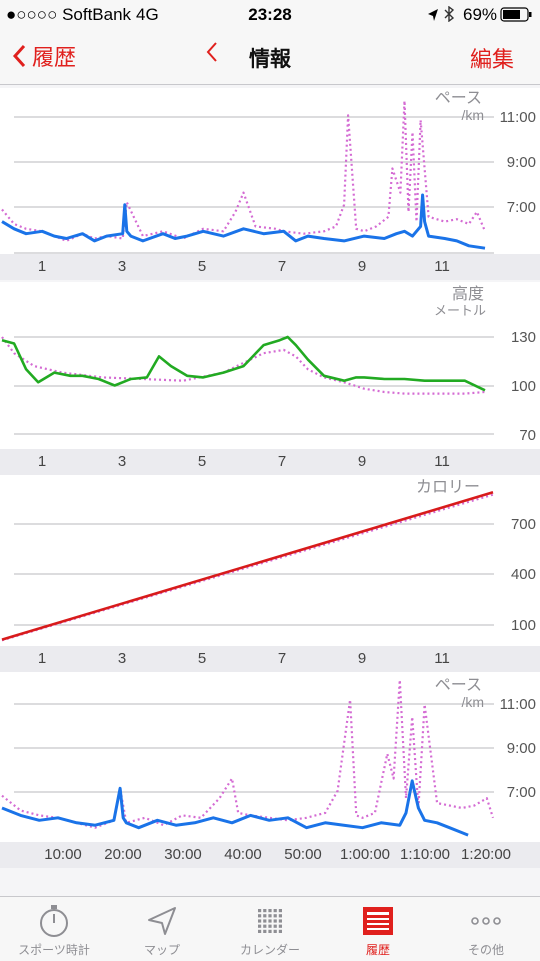  I want to click on tab-bar: スポーツ時計 マップ カレンダー 履歴 その他, so click(270, 928).